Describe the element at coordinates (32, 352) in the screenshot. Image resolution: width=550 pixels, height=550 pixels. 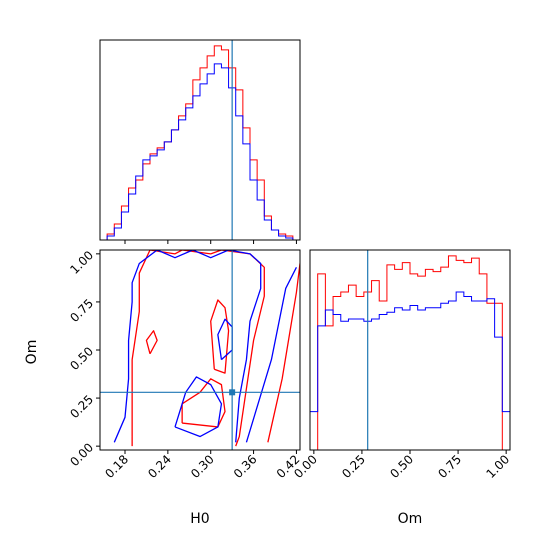
I see `om-axis-label: Om` at that location.